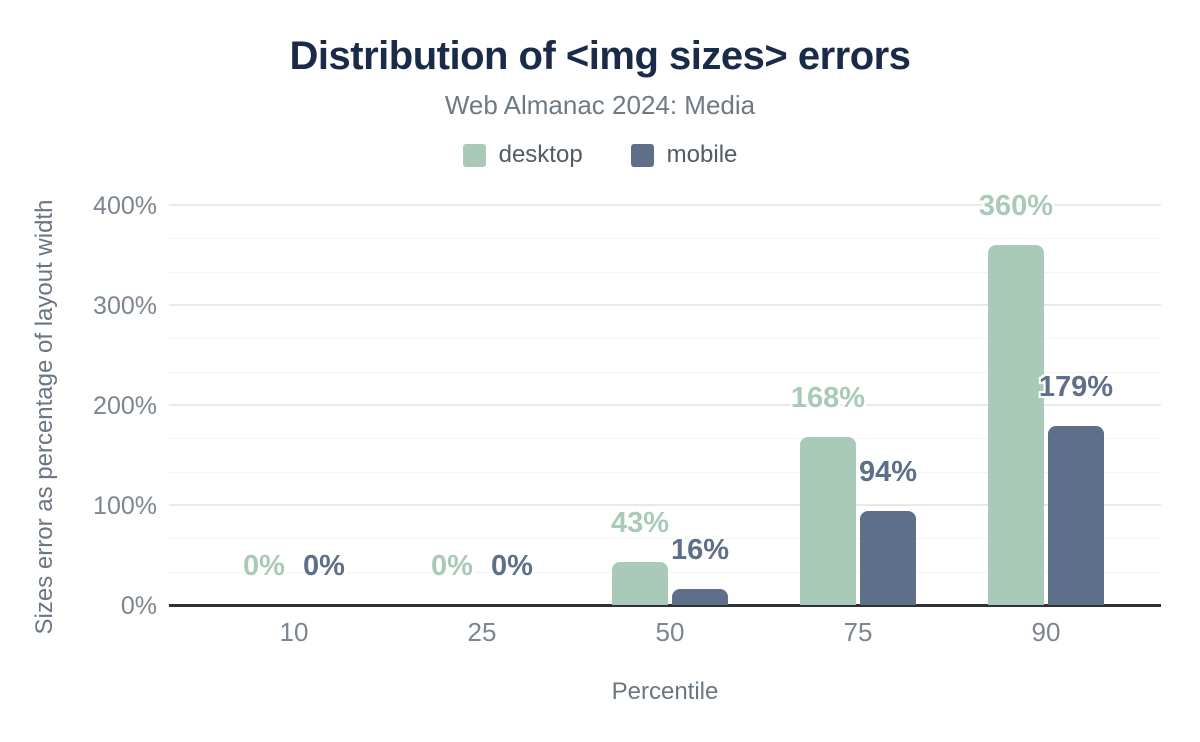 The height and width of the screenshot is (742, 1200). Describe the element at coordinates (888, 472) in the screenshot. I see `bar-value-label-mobile: 94%` at that location.